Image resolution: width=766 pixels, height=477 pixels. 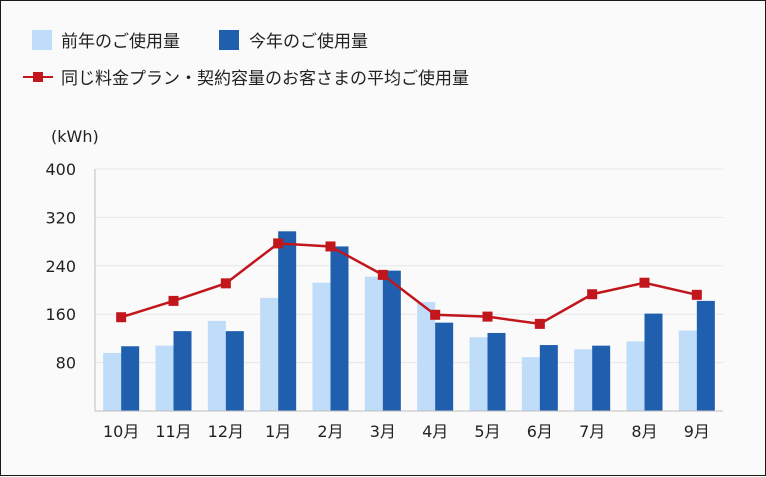 I want to click on y-tick-label: 240, so click(x=60, y=266).